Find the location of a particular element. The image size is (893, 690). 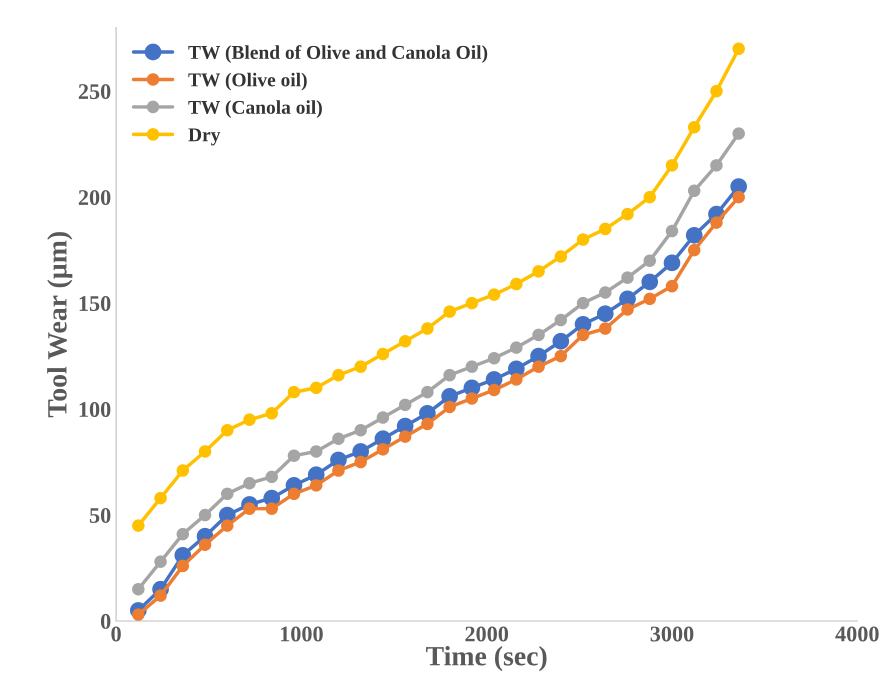

y-tick-label: 100 is located at coordinates (95, 409).